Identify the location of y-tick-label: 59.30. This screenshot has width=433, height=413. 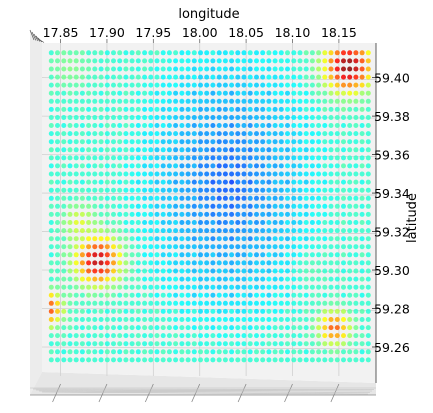
(392, 270).